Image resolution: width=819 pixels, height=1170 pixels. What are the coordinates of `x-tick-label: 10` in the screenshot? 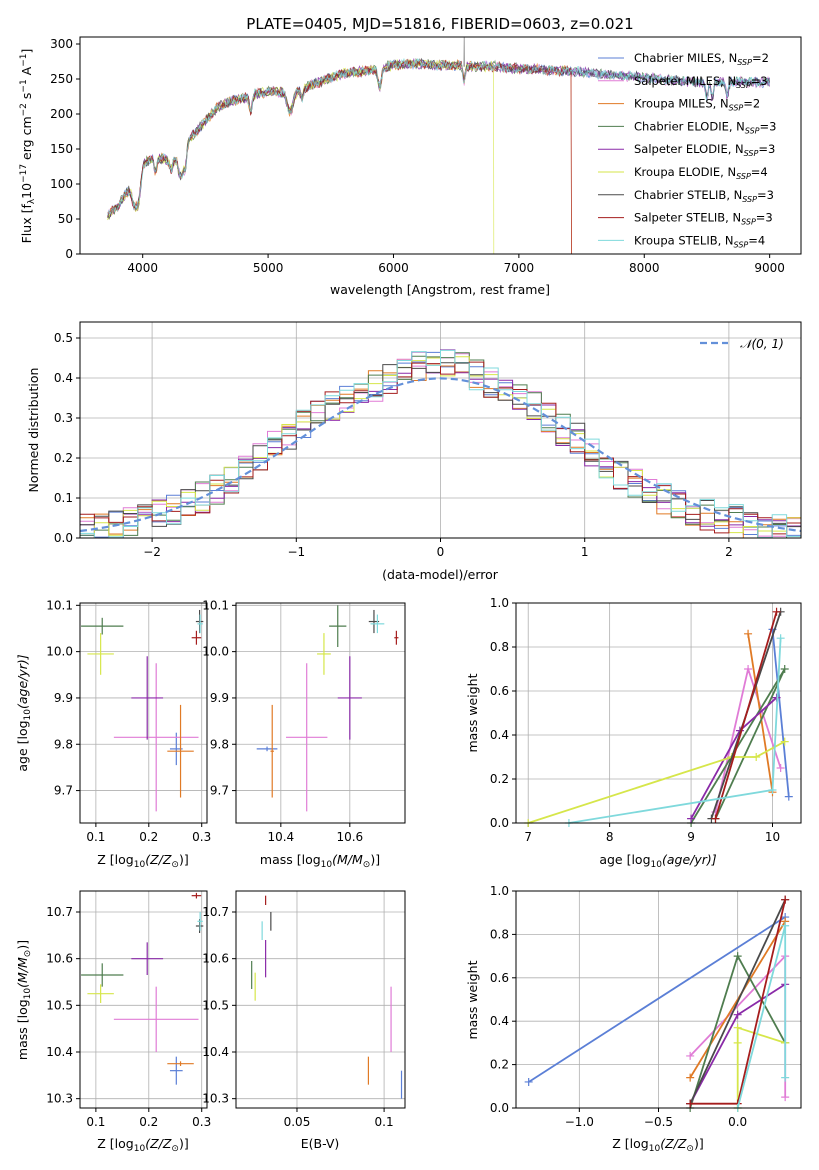 It's located at (772, 837).